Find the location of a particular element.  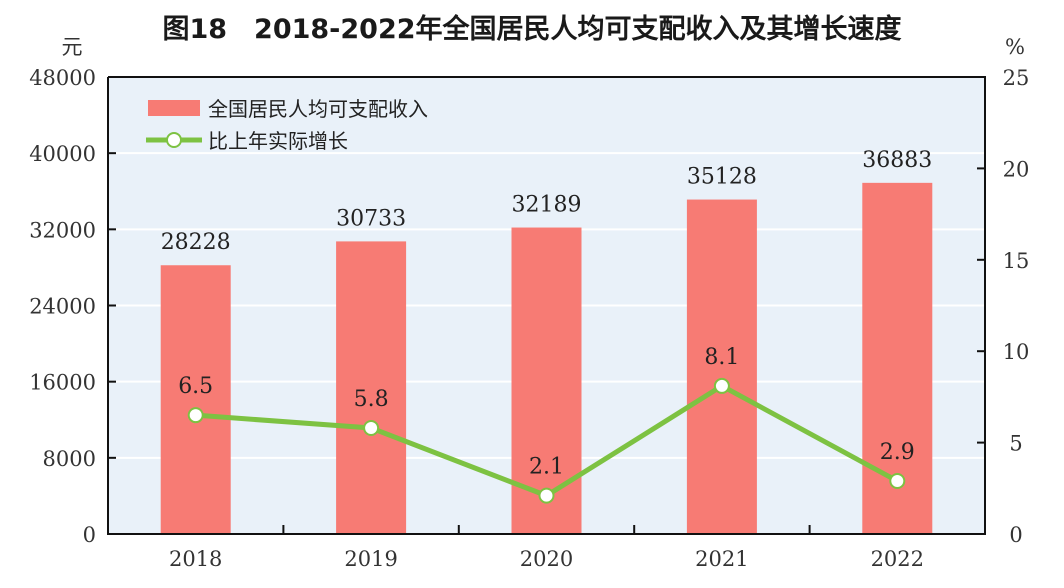

x-tick-label: 2022 is located at coordinates (897, 559).